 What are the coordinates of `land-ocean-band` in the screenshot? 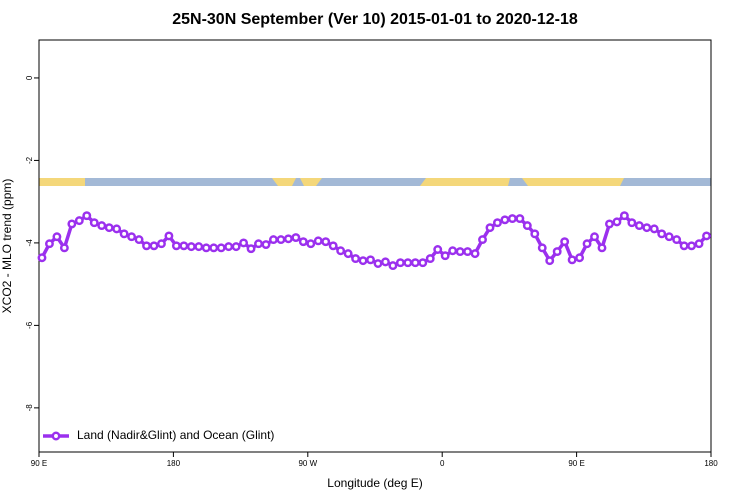 It's located at (375, 182).